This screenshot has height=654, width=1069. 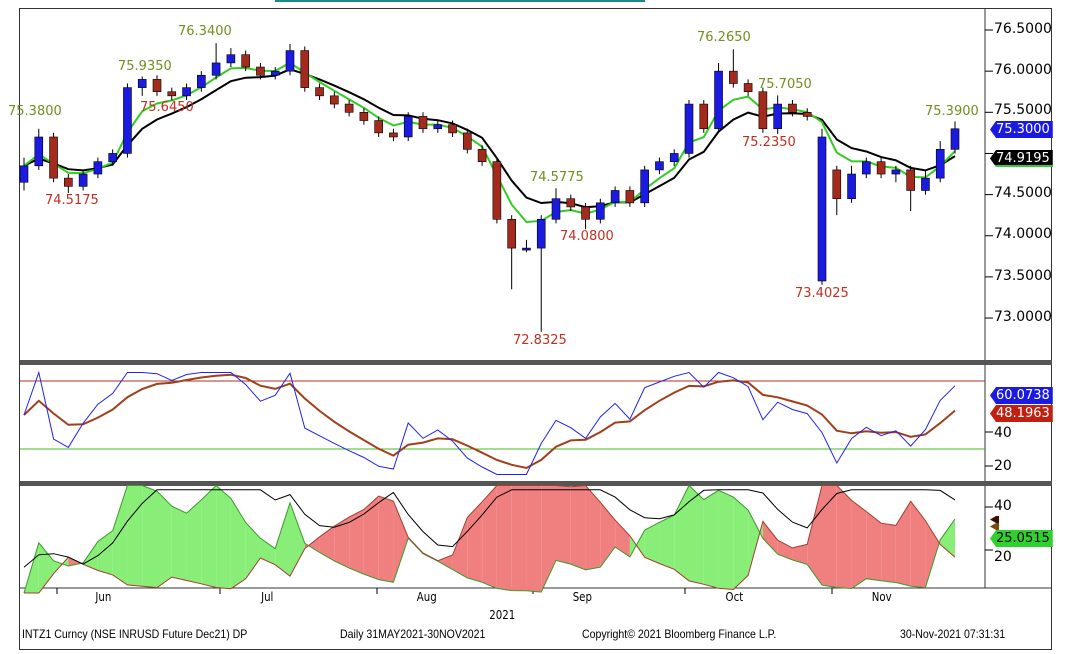 I want to click on month-label: Jun, so click(x=103, y=597).